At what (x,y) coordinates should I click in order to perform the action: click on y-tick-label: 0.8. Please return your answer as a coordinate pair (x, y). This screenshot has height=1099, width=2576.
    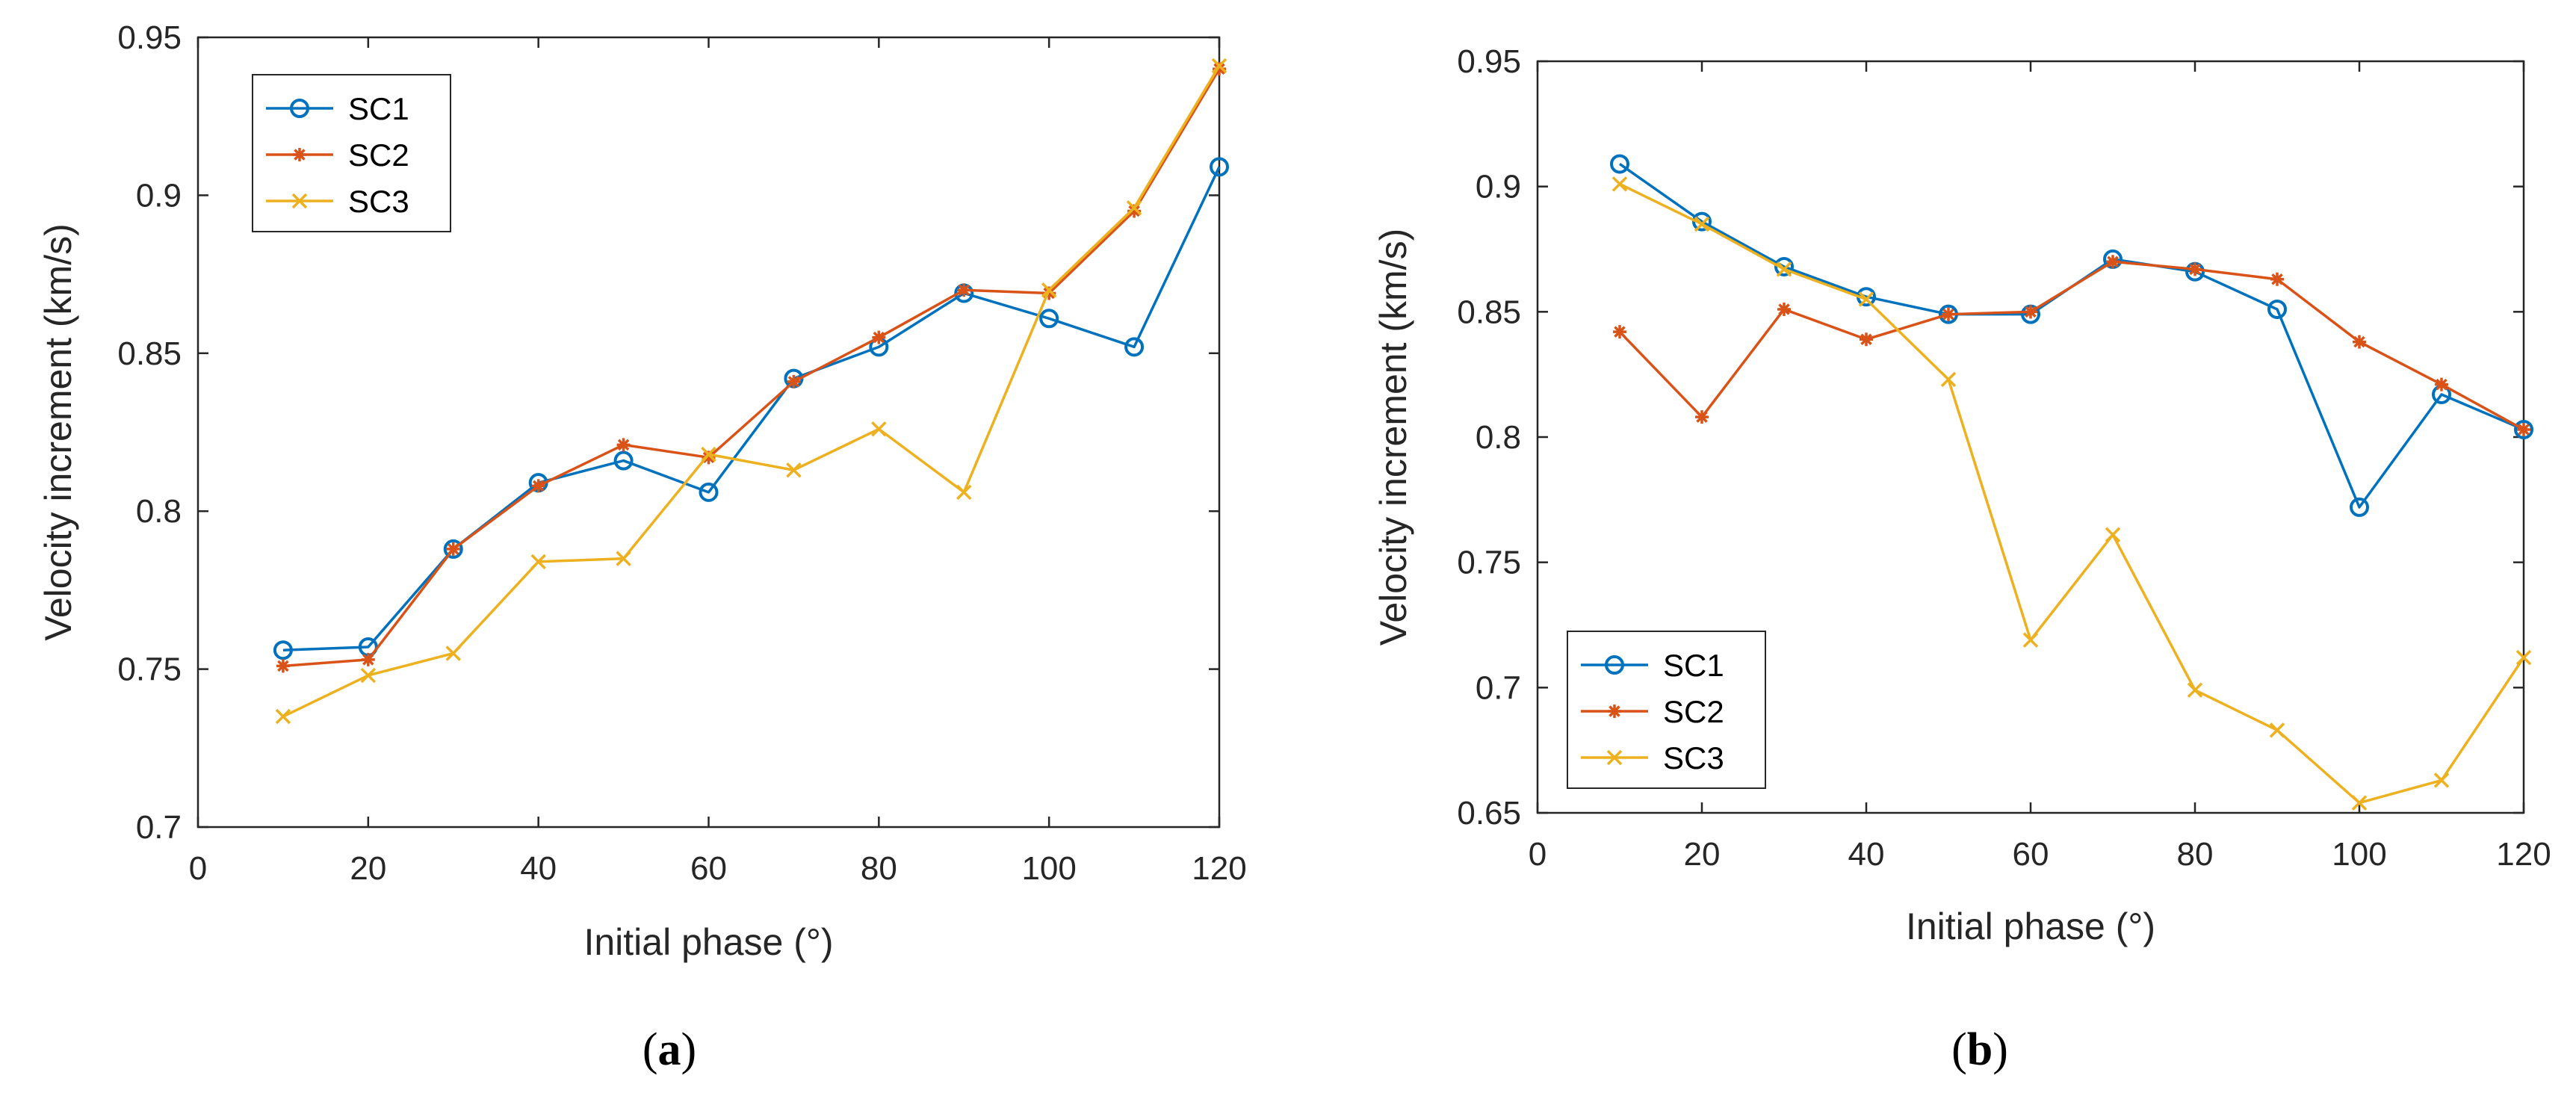
    Looking at the image, I should click on (159, 511).